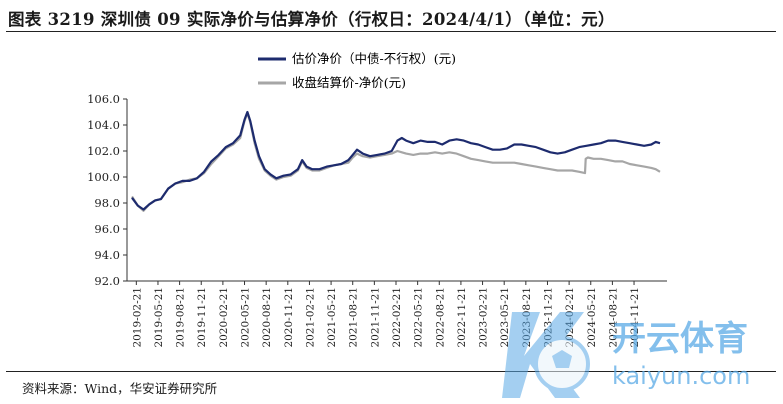 The image size is (783, 404). I want to click on x-tick-label: 2021-11-21, so click(375, 317).